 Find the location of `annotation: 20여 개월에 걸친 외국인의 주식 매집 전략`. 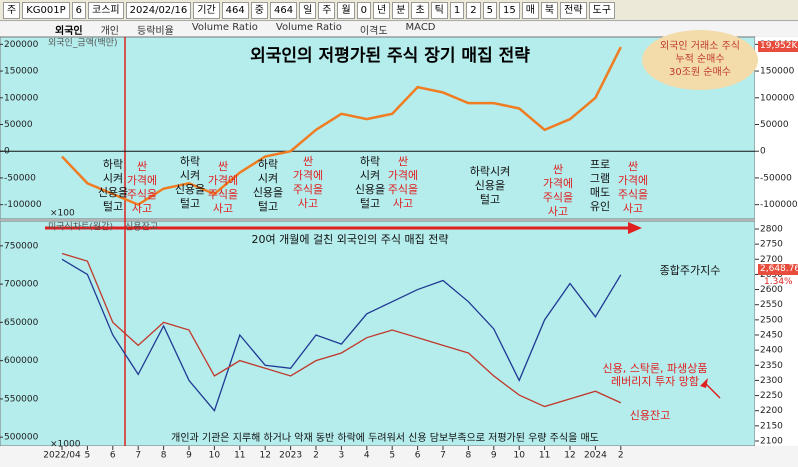

annotation: 20여 개월에 걸친 외국인의 주식 매집 전략 is located at coordinates (350, 239).